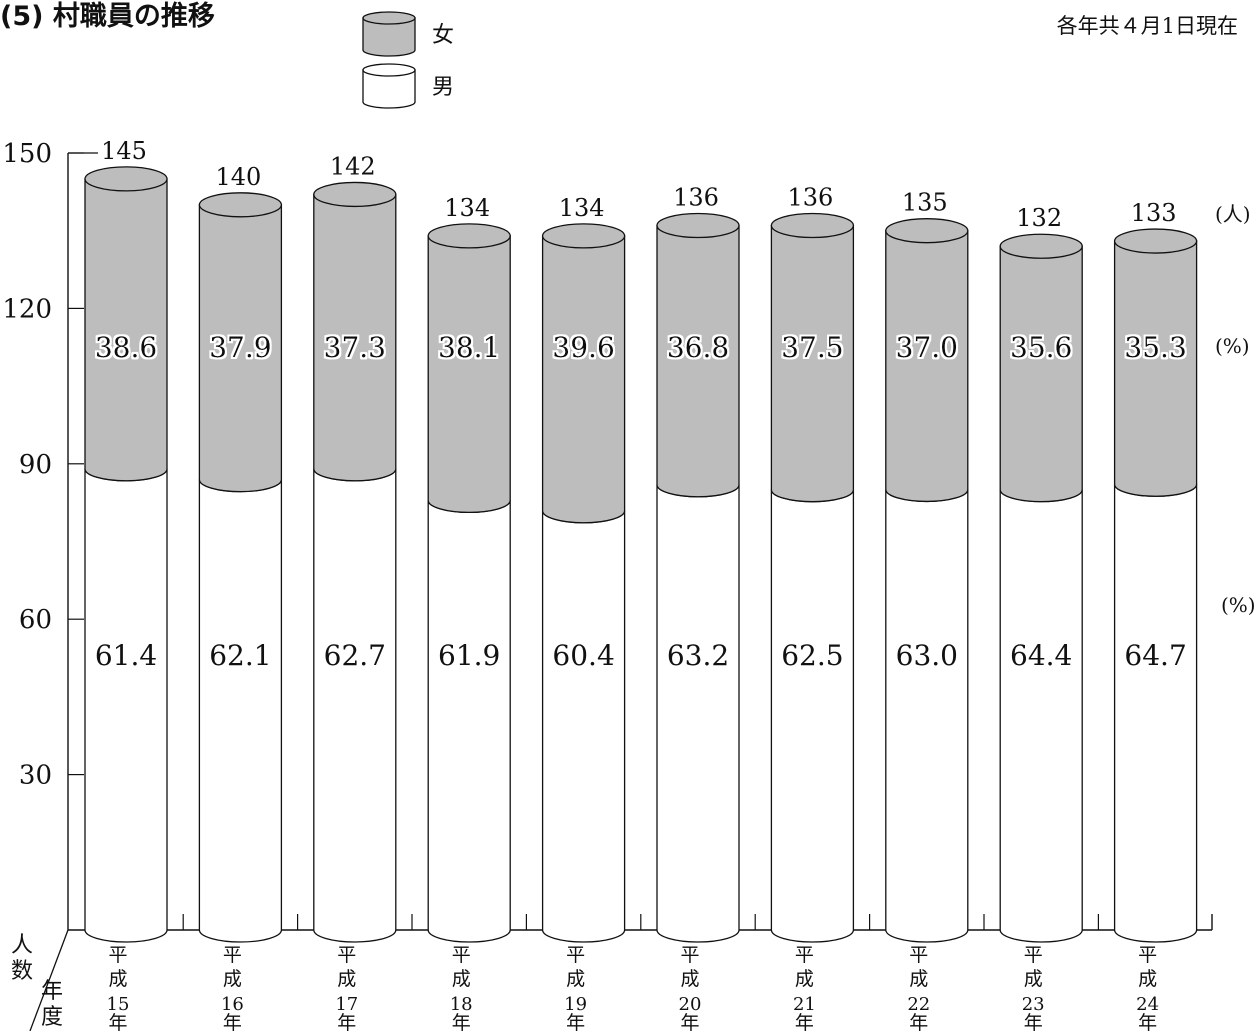  I want to click on bar-group: 132 35.6 64.4, so click(1041, 573).